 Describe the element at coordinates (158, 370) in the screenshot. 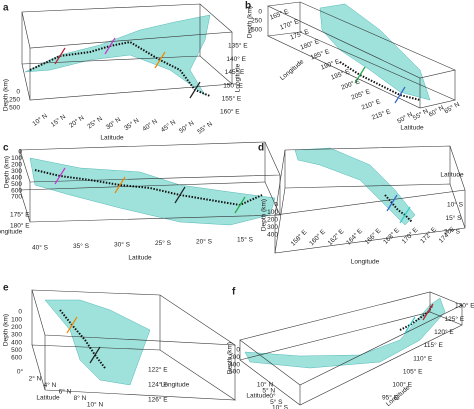

I see `tick-label: 122° E` at that location.